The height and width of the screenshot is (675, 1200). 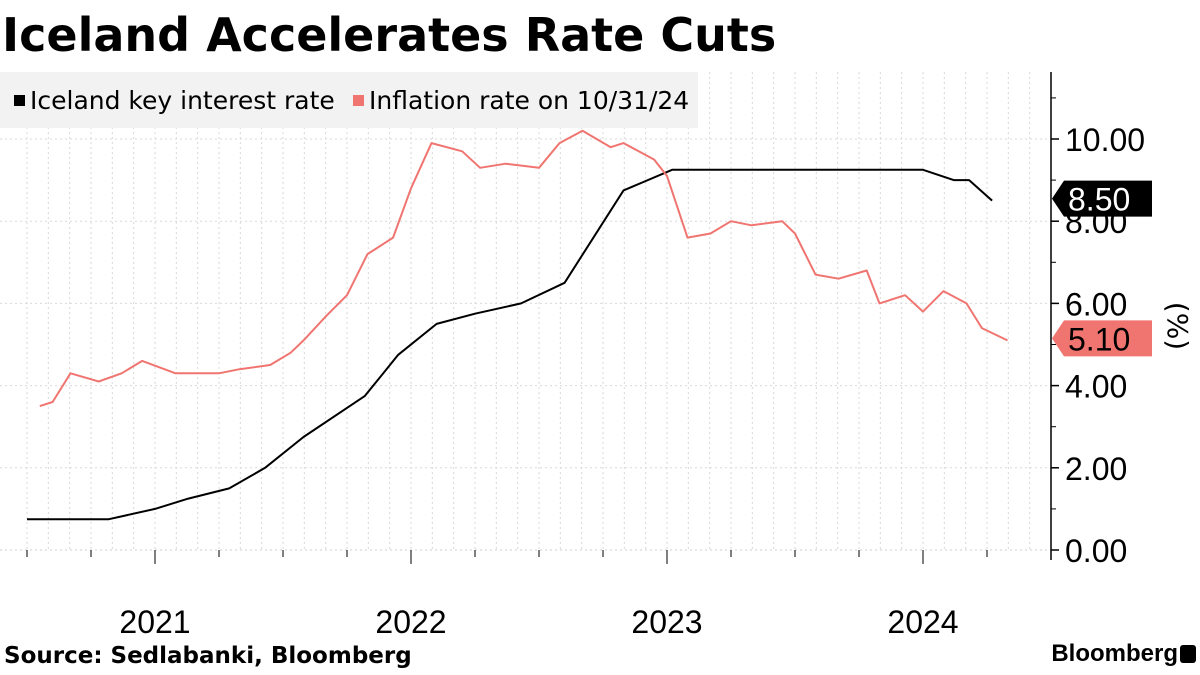 What do you see at coordinates (922, 622) in the screenshot?
I see `x-tick-label: 2024` at bounding box center [922, 622].